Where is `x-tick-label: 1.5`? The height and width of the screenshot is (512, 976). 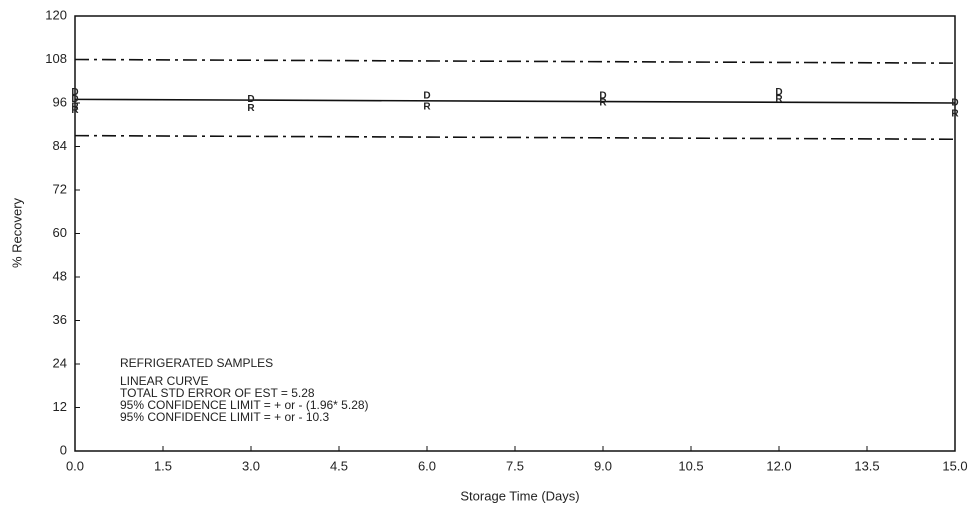
x-tick-label: 1.5 is located at coordinates (163, 465).